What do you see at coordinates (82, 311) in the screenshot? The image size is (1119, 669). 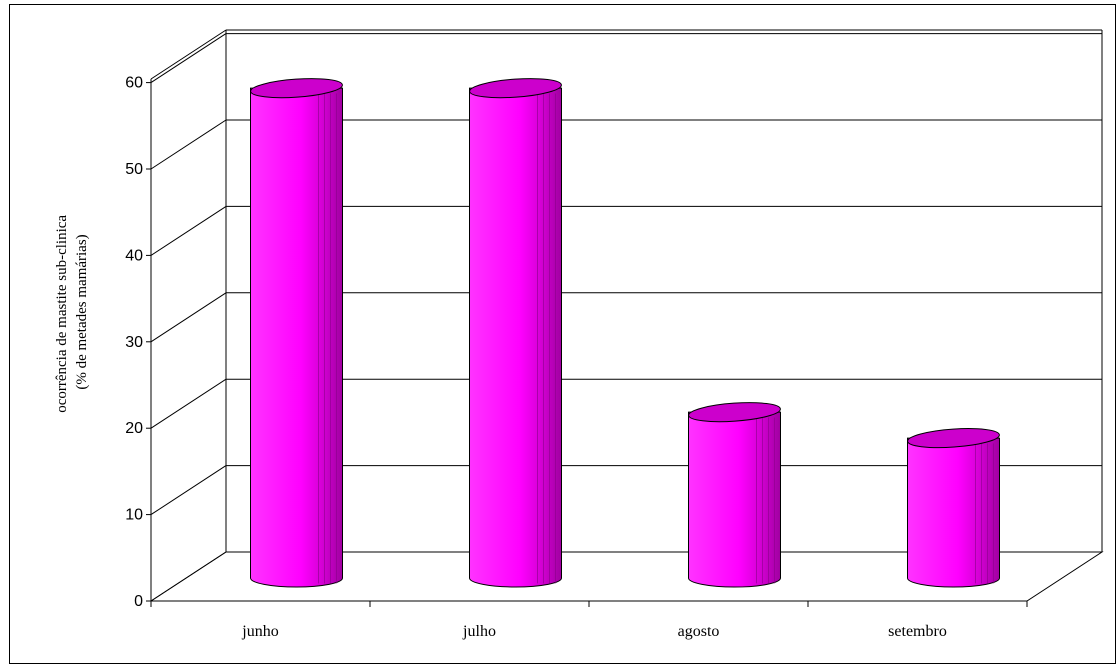 I see `y-axis-label-line-2: (% de metades mamárias)` at bounding box center [82, 311].